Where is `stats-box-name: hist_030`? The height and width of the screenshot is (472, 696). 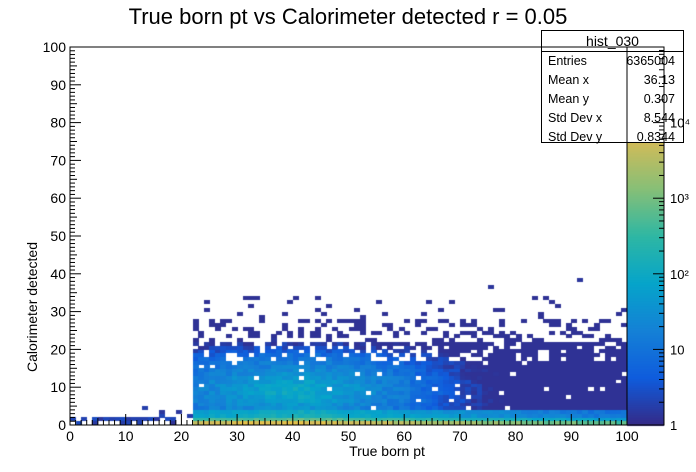 stats-box-name: hist_030 is located at coordinates (612, 41).